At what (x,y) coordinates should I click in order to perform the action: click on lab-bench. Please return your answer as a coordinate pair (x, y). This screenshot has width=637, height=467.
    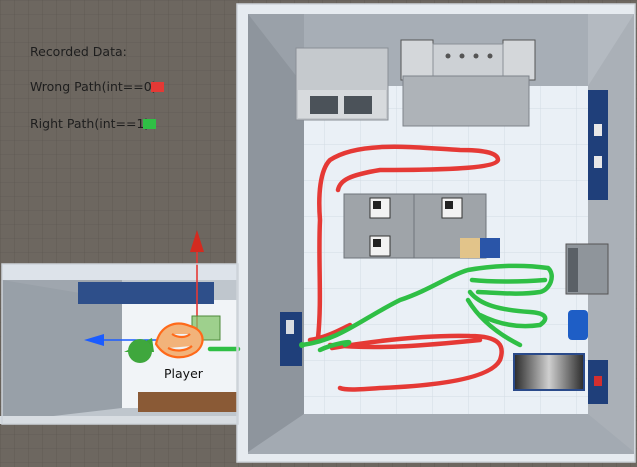
    Looking at the image, I should click on (549, 372).